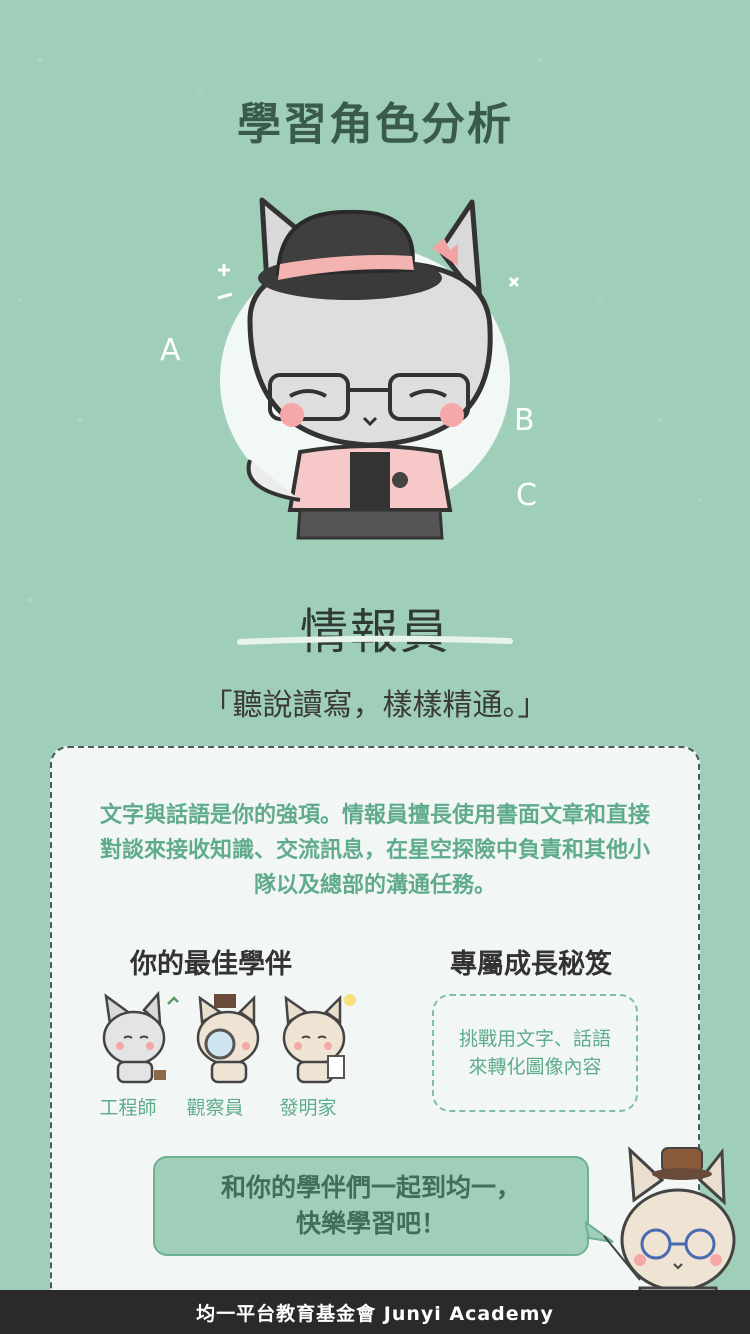 Image resolution: width=750 pixels, height=1334 pixels. I want to click on secret-tip-box: 挑戰用文字、話語 來轉化圖像內容, so click(535, 1053).